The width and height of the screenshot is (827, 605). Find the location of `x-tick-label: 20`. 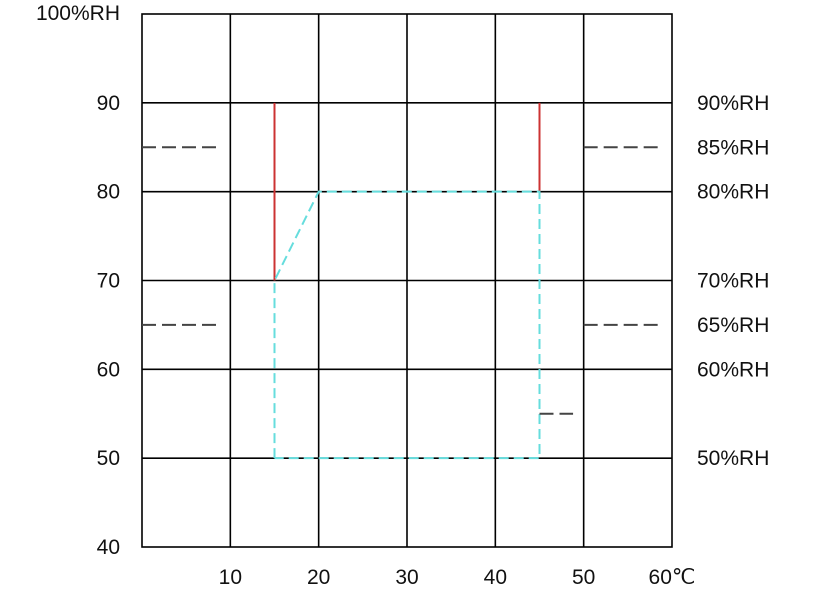

x-tick-label: 20 is located at coordinates (318, 577).